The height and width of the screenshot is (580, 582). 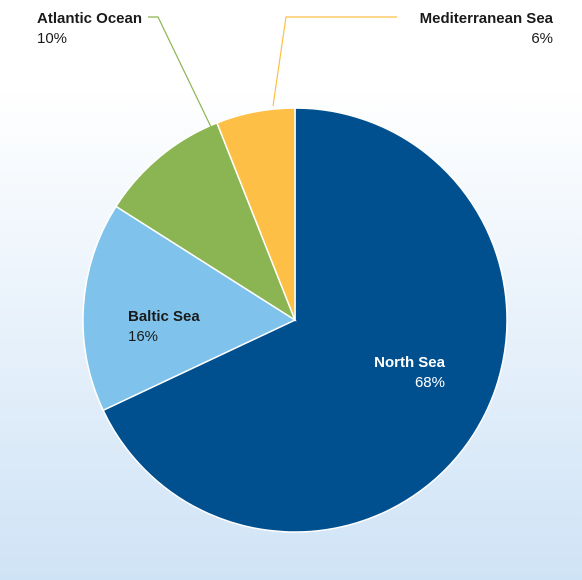 I want to click on pie-slice-atlantic-ocean, so click(x=205, y=221).